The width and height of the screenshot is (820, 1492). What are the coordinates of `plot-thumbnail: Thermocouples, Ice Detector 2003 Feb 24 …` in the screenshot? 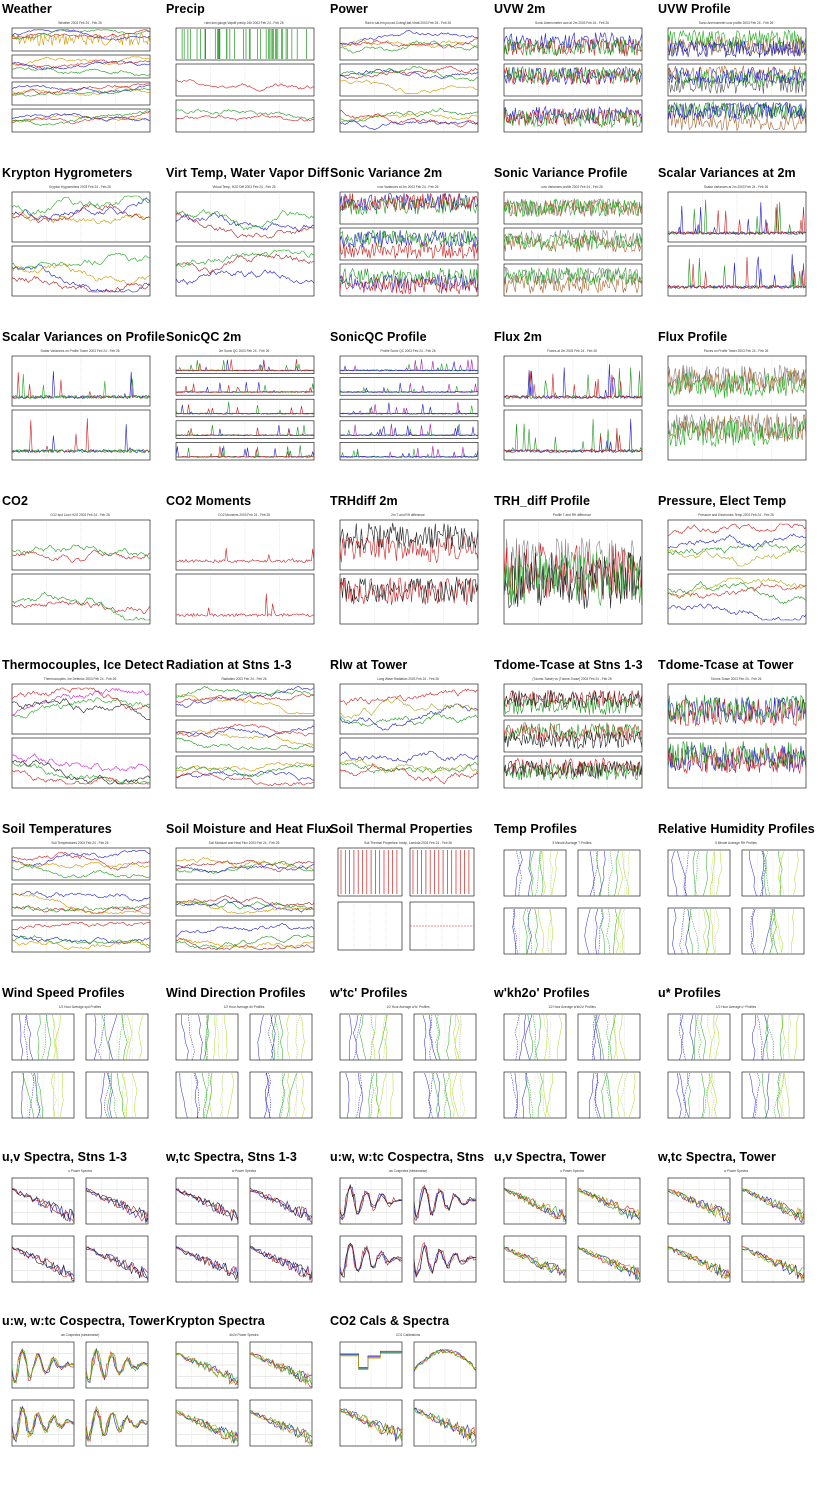 It's located at (79, 735).